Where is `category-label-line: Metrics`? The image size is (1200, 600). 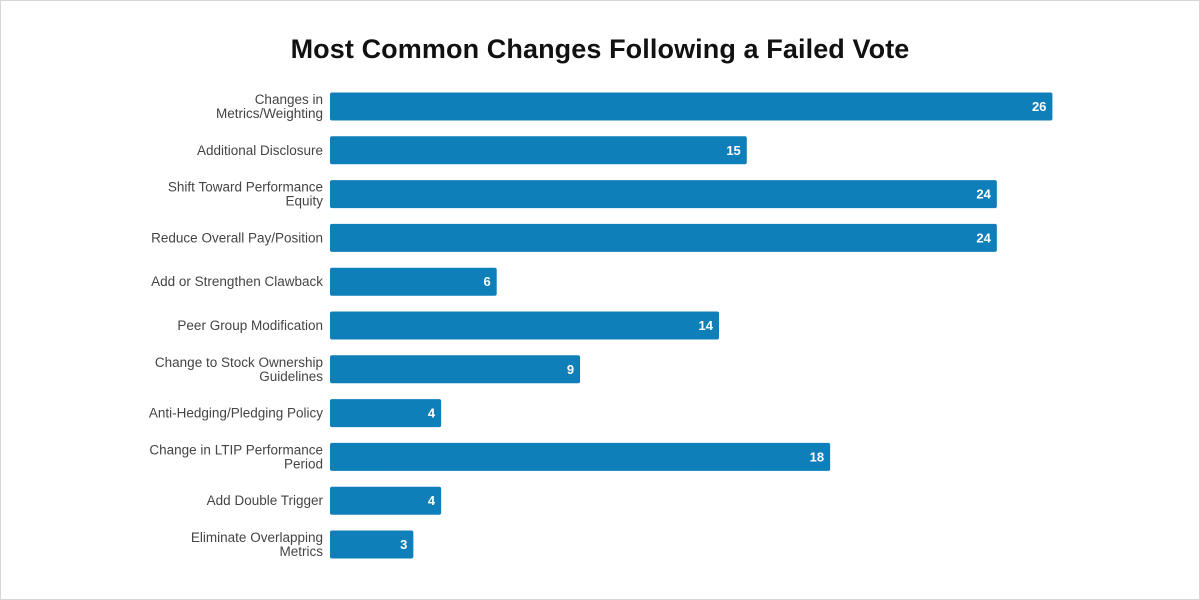
category-label-line: Metrics is located at coordinates (302, 551).